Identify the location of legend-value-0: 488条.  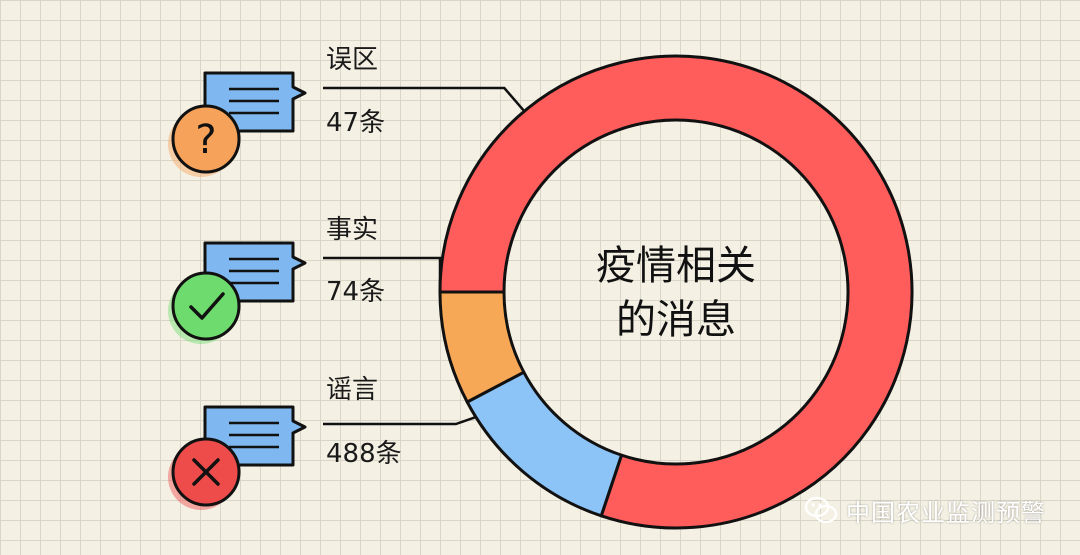
(364, 454).